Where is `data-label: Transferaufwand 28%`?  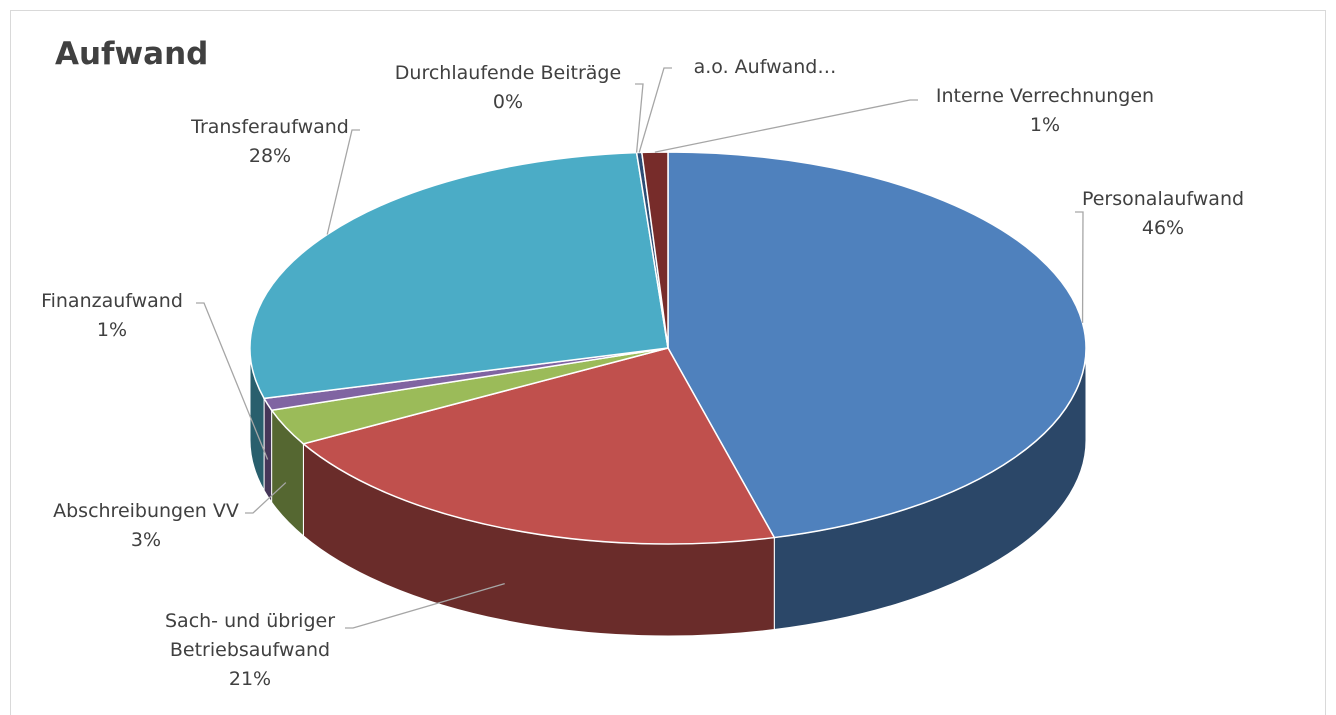
data-label: Transferaufwand 28% is located at coordinates (270, 142).